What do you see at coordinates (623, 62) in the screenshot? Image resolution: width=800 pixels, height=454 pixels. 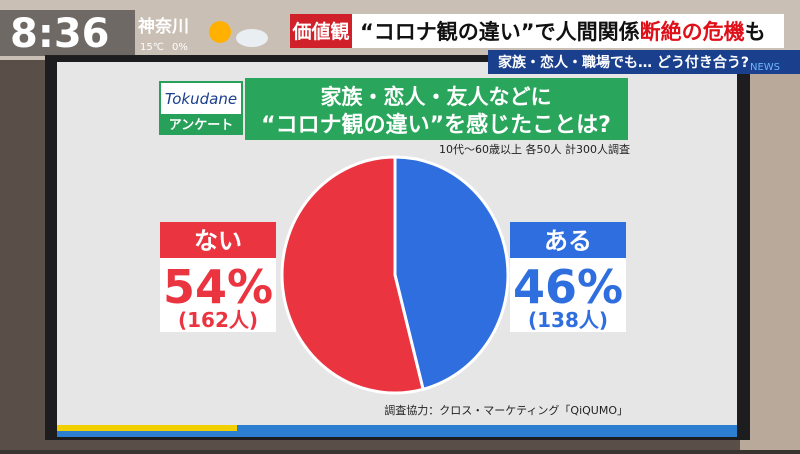 I see `subline: 家族・恋人・職場でも… どう付き合う?` at bounding box center [623, 62].